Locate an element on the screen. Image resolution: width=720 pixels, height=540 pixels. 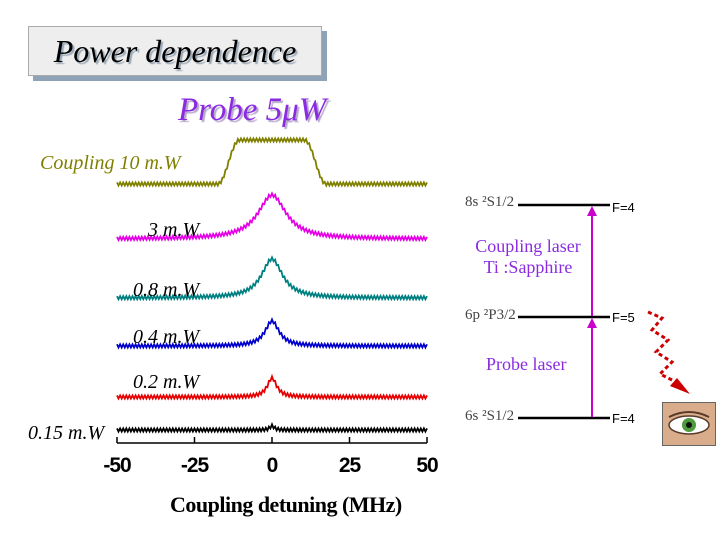
x-axis-title: Coupling detuning (MHz) is located at coordinates (286, 504).